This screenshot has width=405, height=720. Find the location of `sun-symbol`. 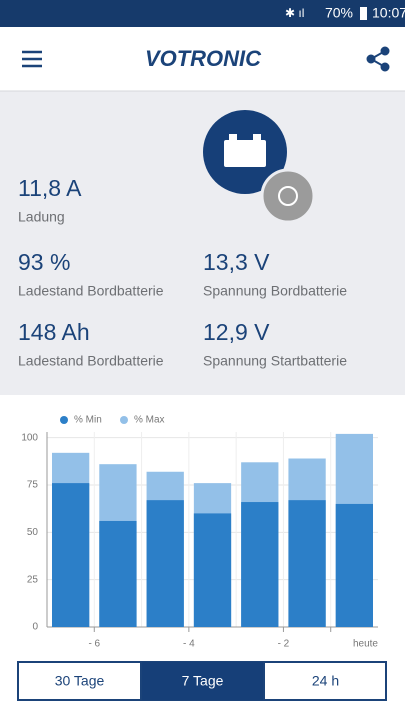

sun-symbol is located at coordinates (288, 196).